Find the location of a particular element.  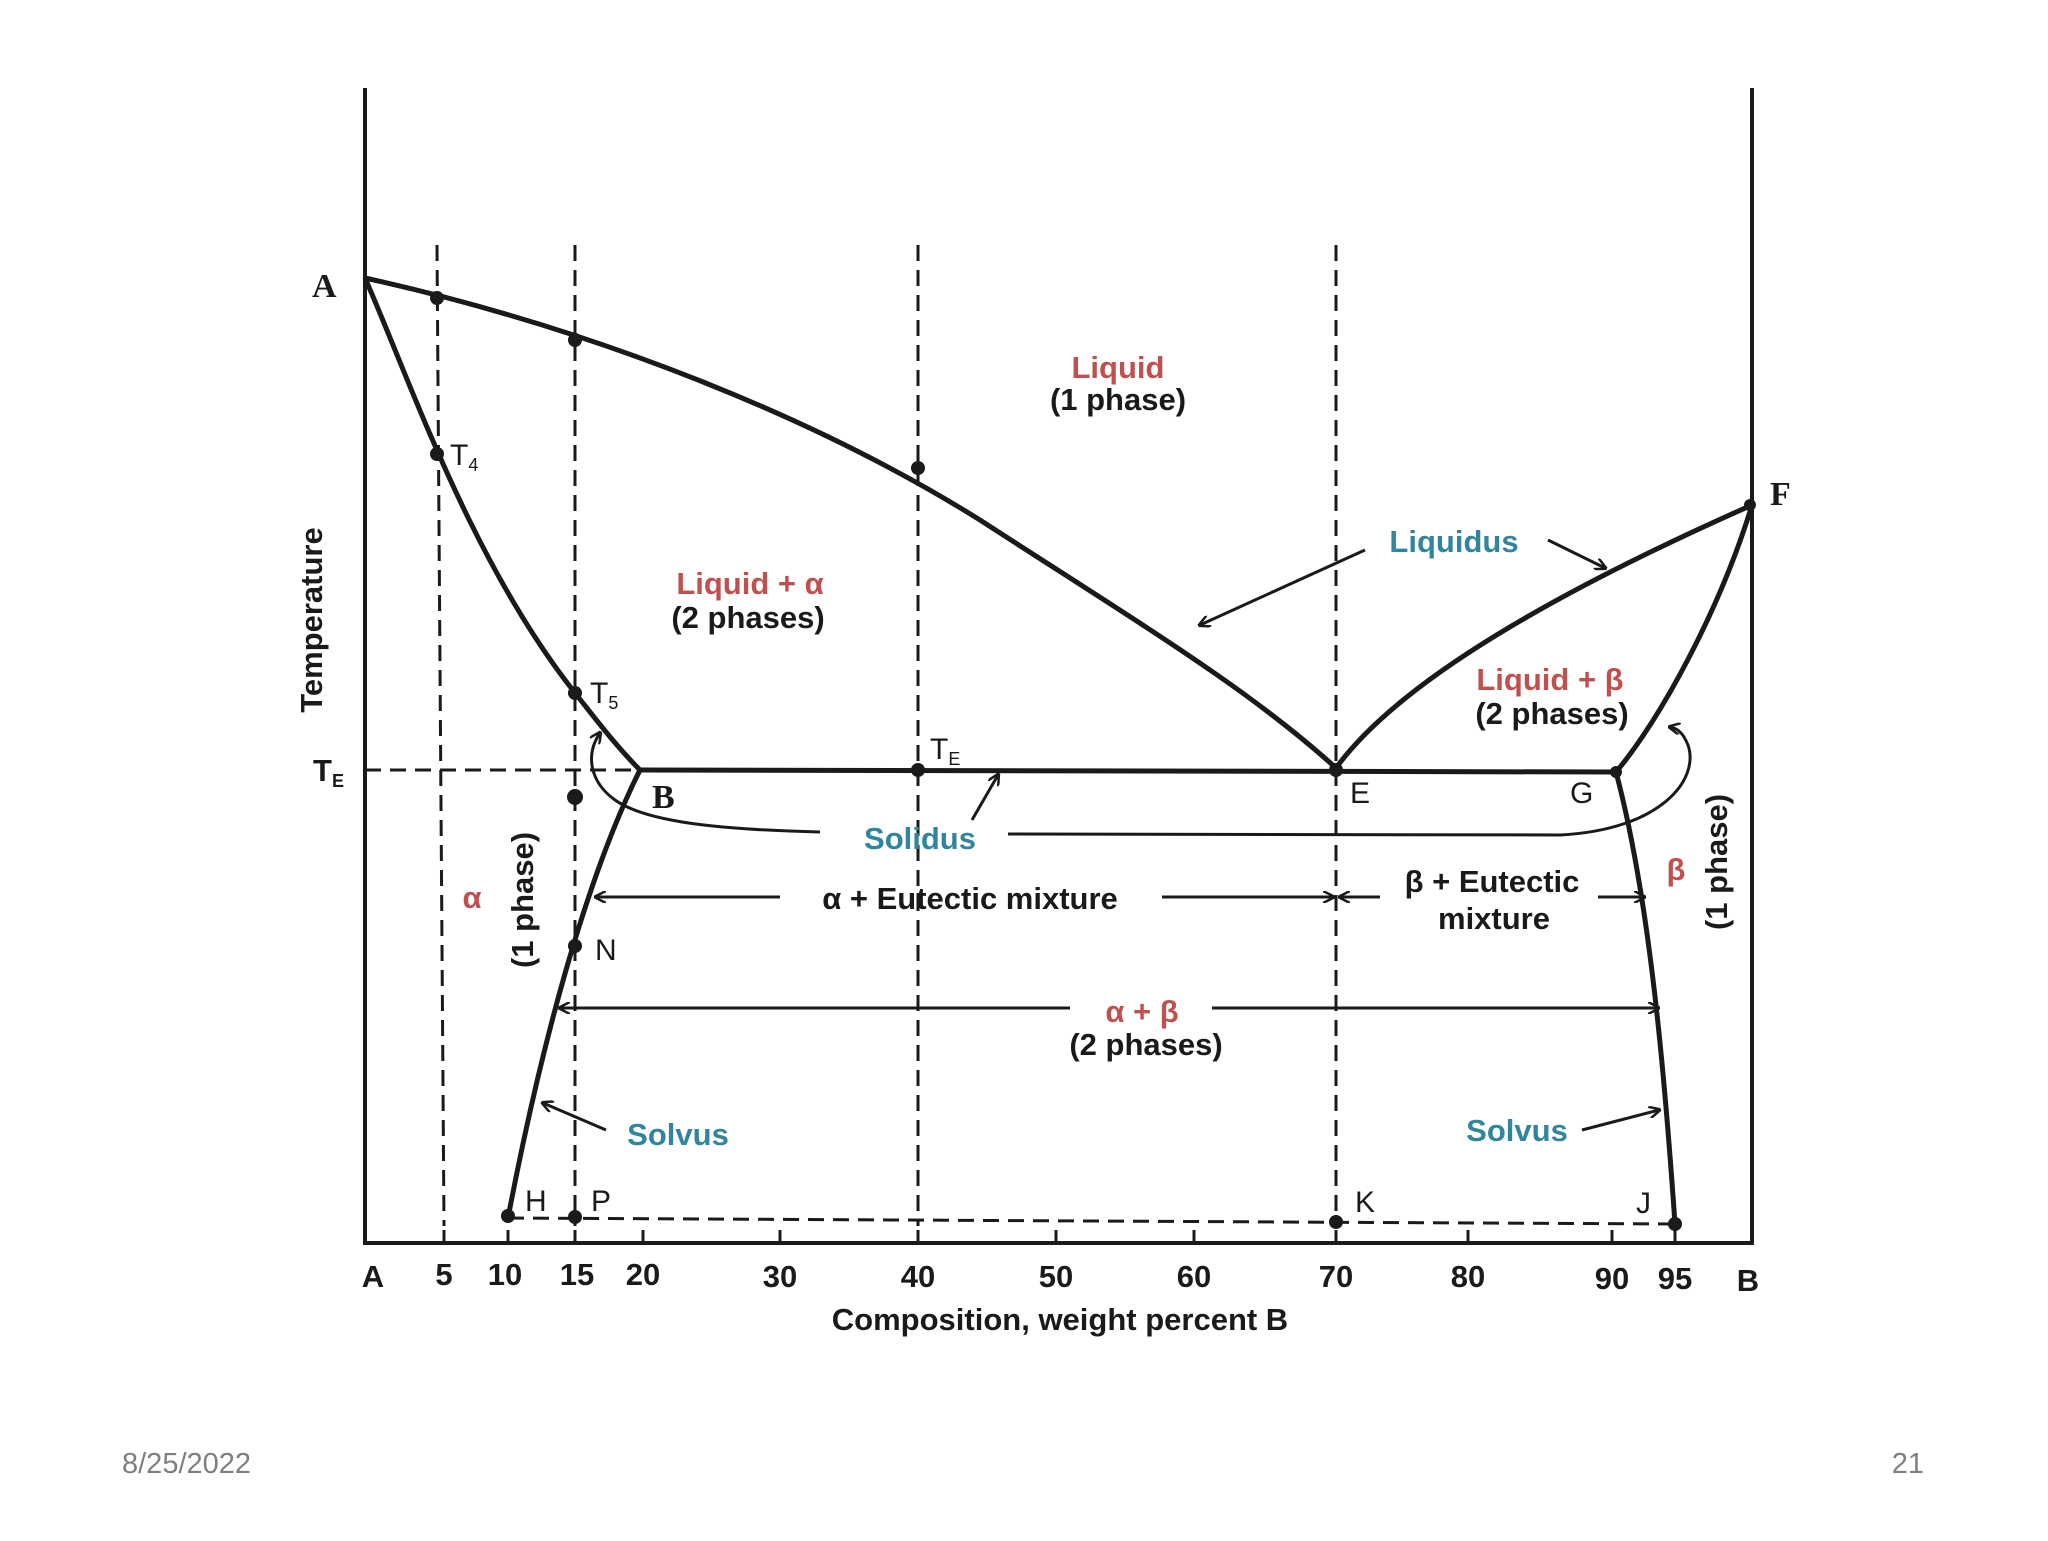

label-solidus: Solidus is located at coordinates (920, 838).